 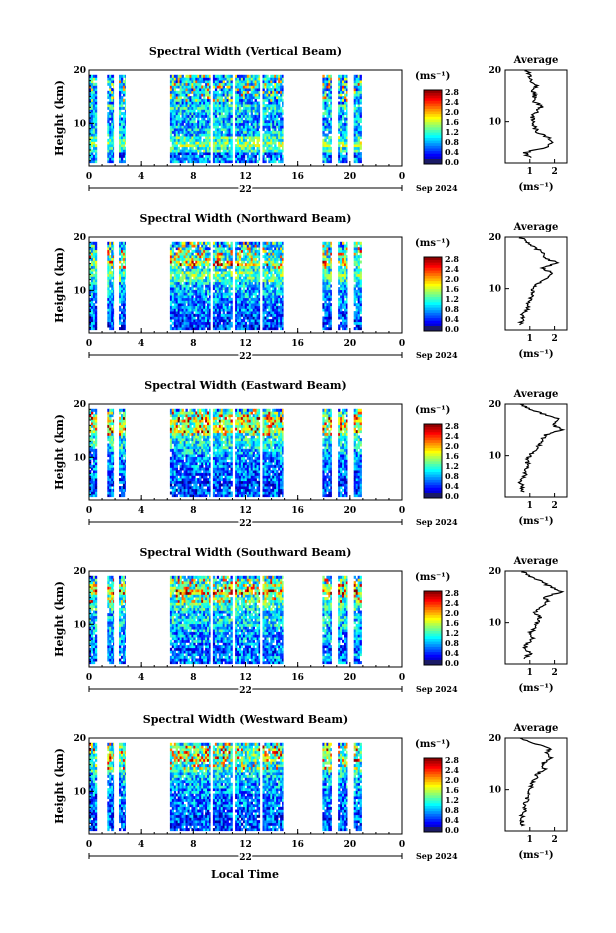 I want to click on panel-title: Spectral Width (Eastward Beam), so click(x=245, y=385).